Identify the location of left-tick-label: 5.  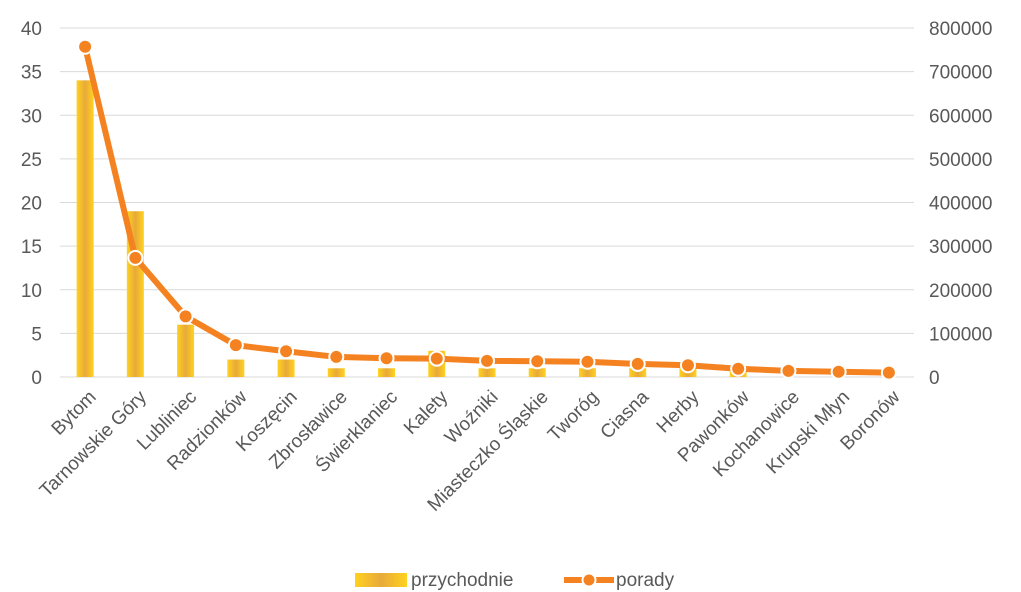
(36, 334).